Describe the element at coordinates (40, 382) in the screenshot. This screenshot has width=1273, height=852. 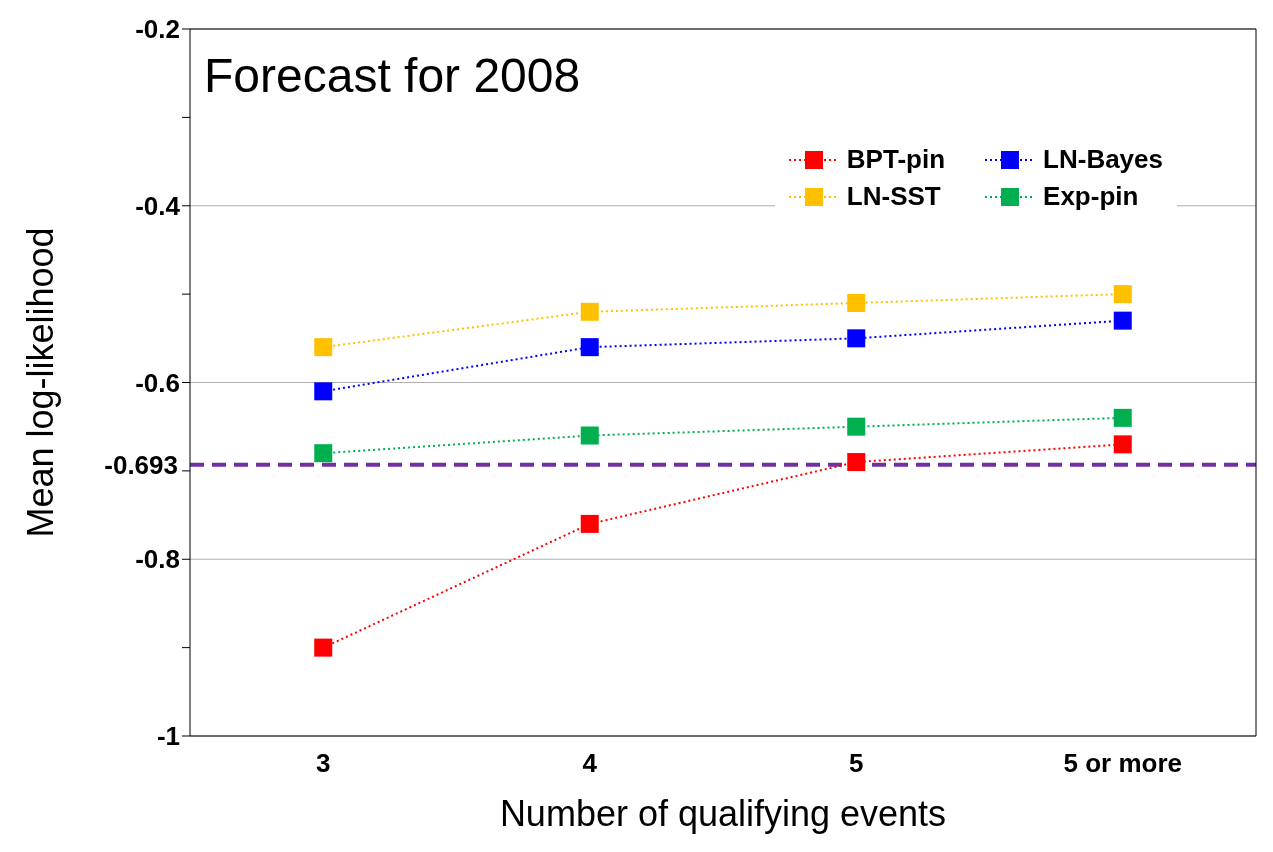
I see `y-axis-title: Mean log-likelihood` at that location.